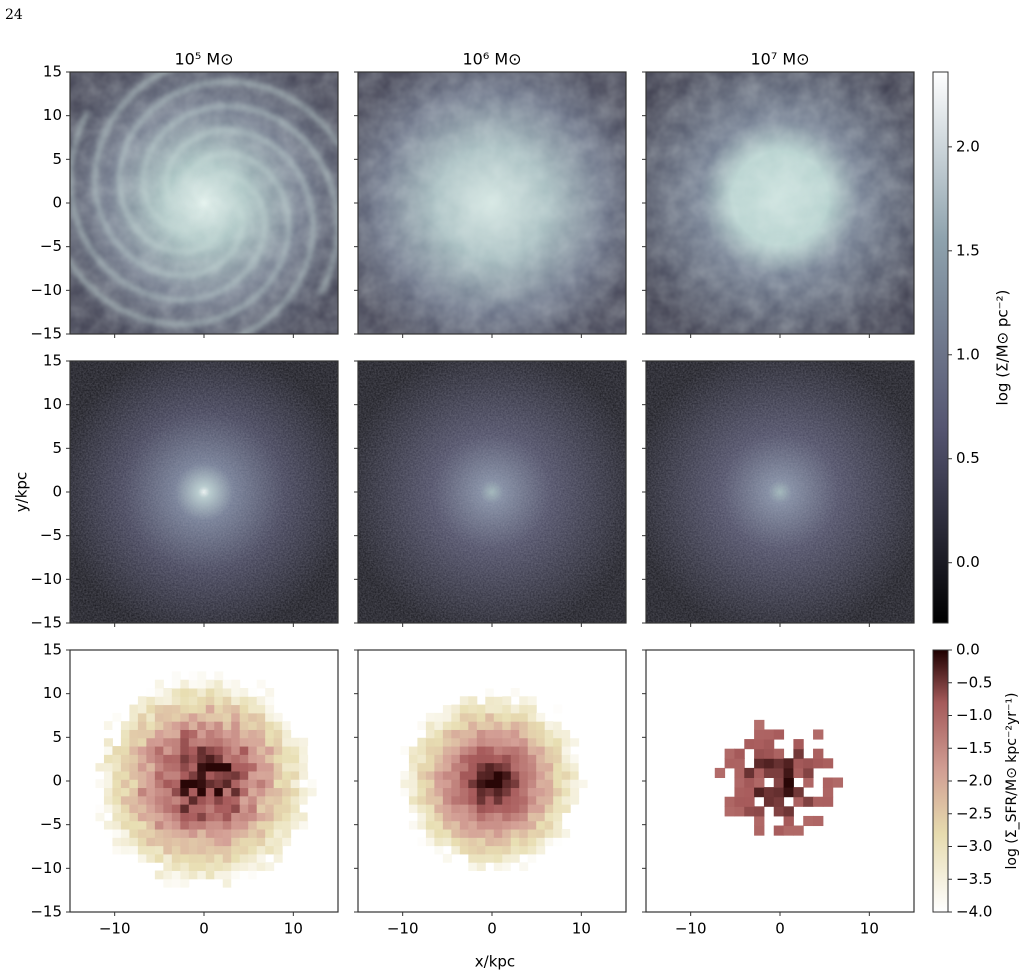  Describe the element at coordinates (239, 230) in the screenshot. I see `spiral-arm` at that location.